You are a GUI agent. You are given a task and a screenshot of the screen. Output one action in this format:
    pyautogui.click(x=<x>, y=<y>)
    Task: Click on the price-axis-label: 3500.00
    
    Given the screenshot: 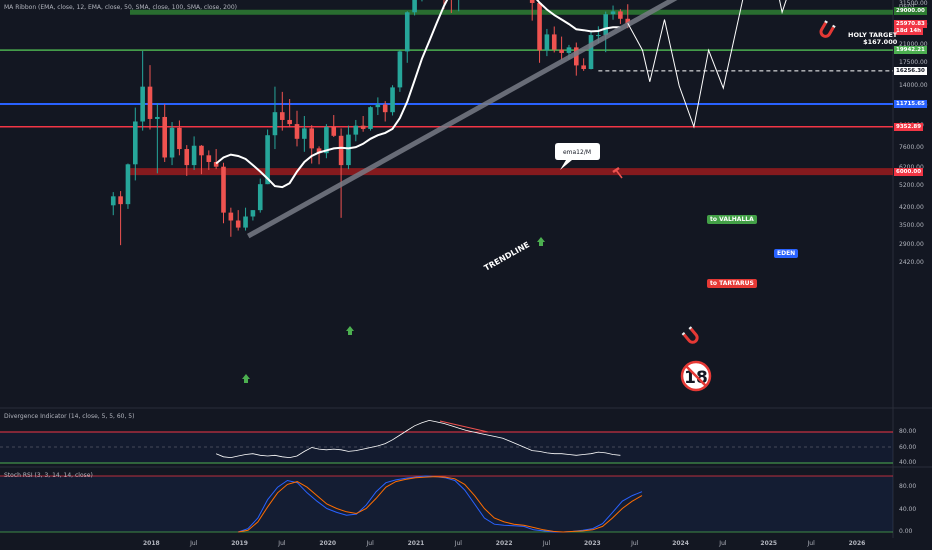 What is the action you would take?
    pyautogui.click(x=911, y=226)
    